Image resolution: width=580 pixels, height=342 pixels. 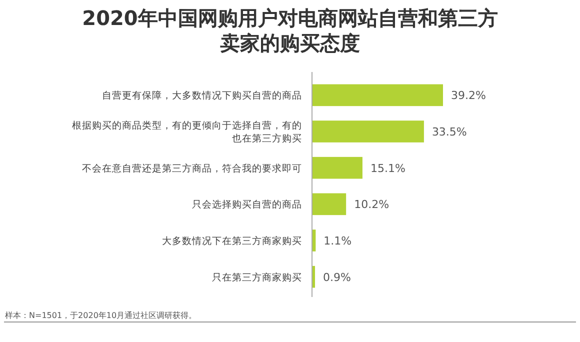 I want to click on data-label: 39.2%, so click(x=468, y=95).